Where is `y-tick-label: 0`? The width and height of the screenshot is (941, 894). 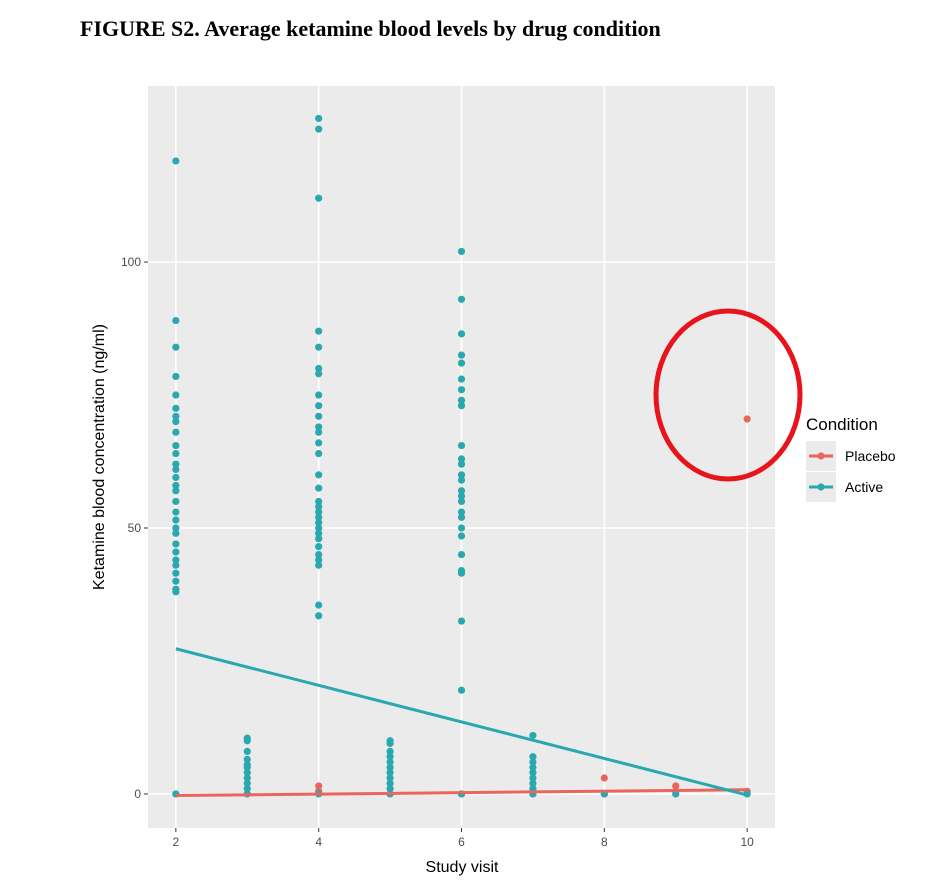 y-tick-label: 0 is located at coordinates (137, 794).